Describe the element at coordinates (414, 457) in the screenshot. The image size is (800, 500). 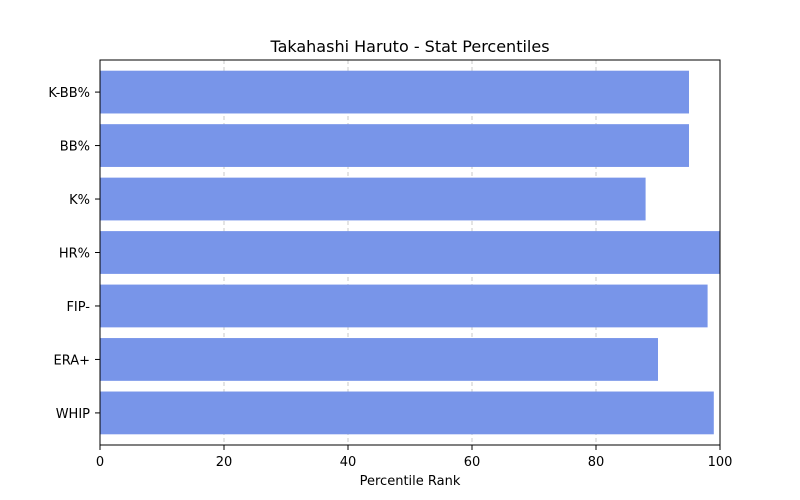
I see `x-axis-ticks: 0 20 40 60 80 100` at that location.